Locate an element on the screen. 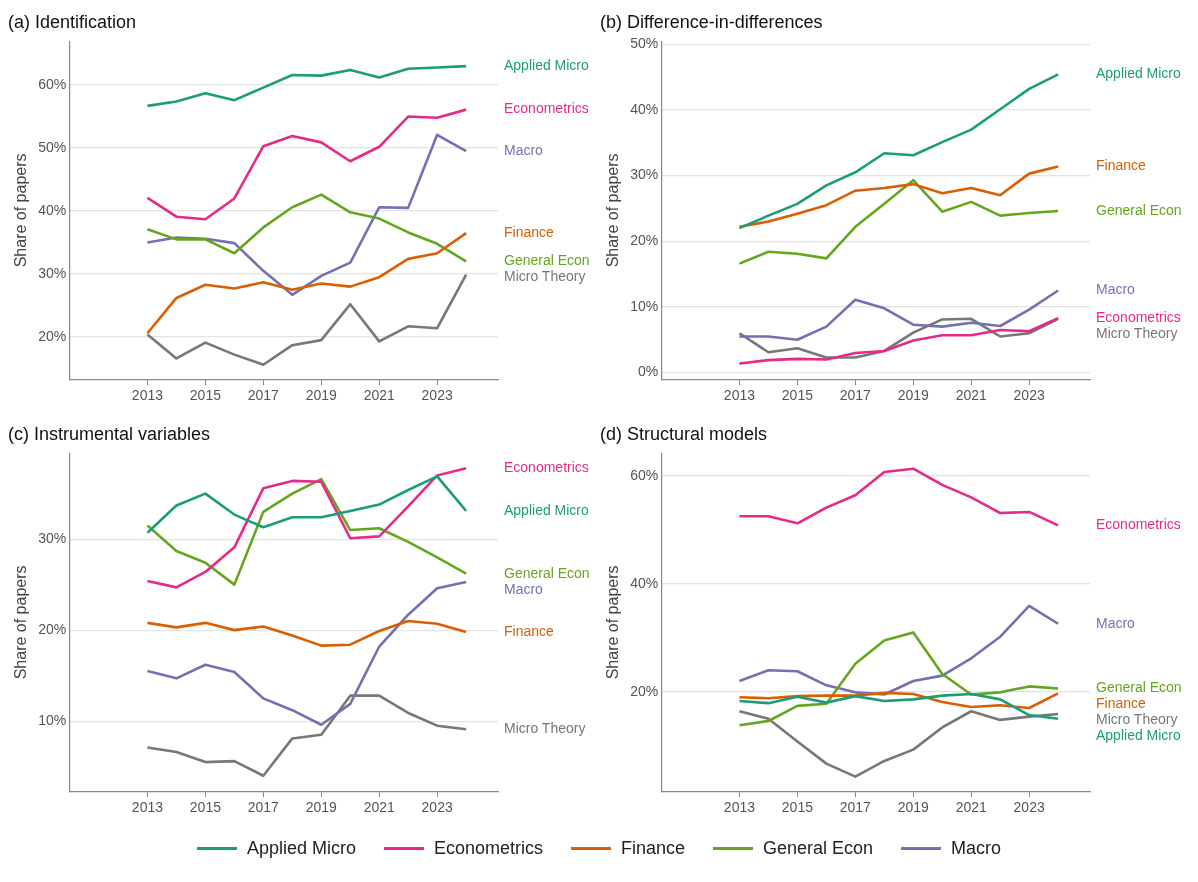 This screenshot has width=1198, height=882. legend-label: Applied Micro is located at coordinates (301, 848).